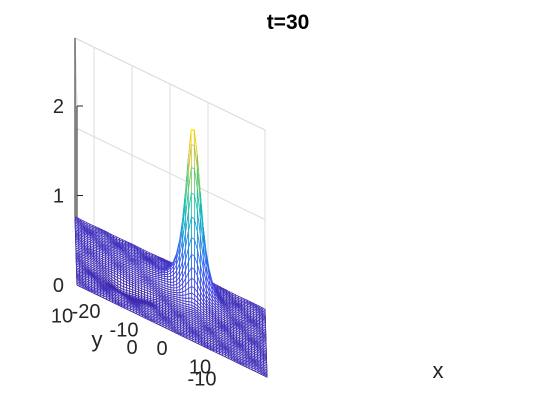 The height and width of the screenshot is (420, 560). Describe the element at coordinates (62, 316) in the screenshot. I see `y-tick-label: 10` at that location.